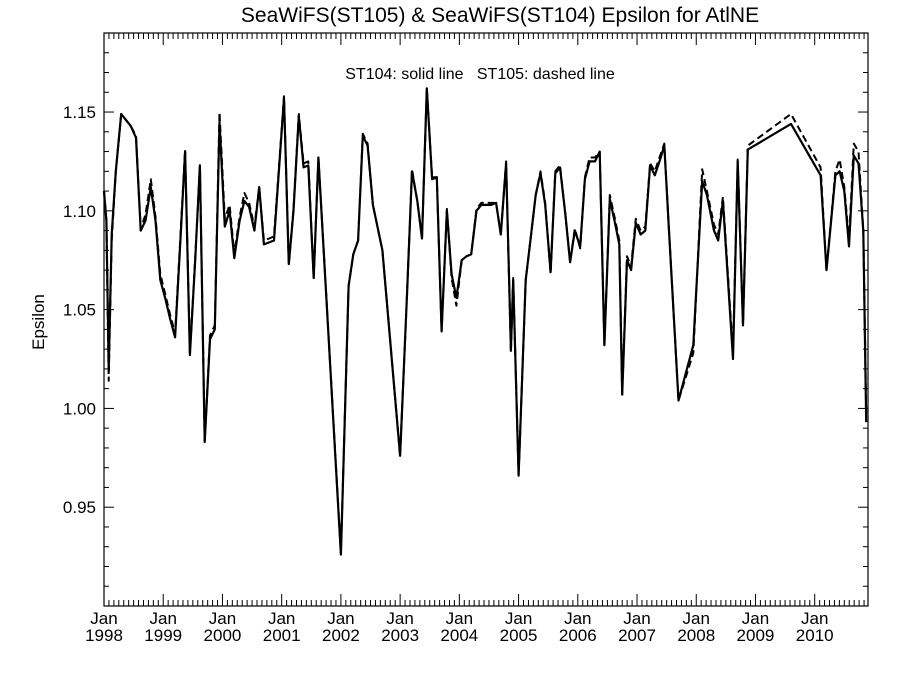 This screenshot has height=675, width=900. Describe the element at coordinates (104, 635) in the screenshot. I see `x-tick-label-year: 1998` at that location.